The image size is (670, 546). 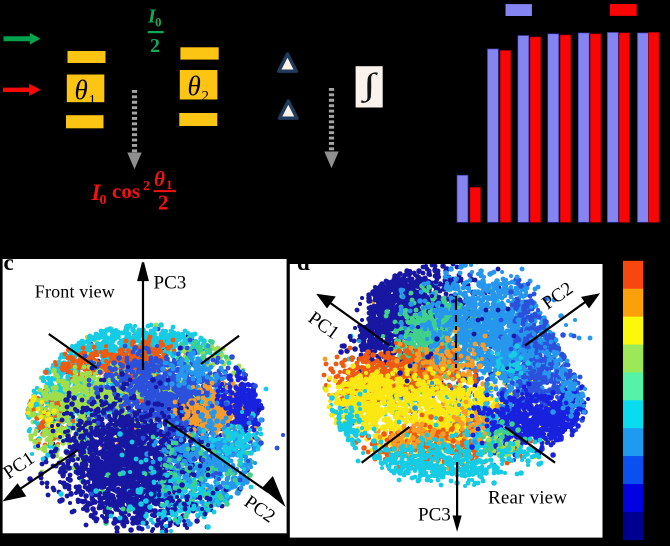 I want to click on svg-text: c, so click(x=9, y=262).